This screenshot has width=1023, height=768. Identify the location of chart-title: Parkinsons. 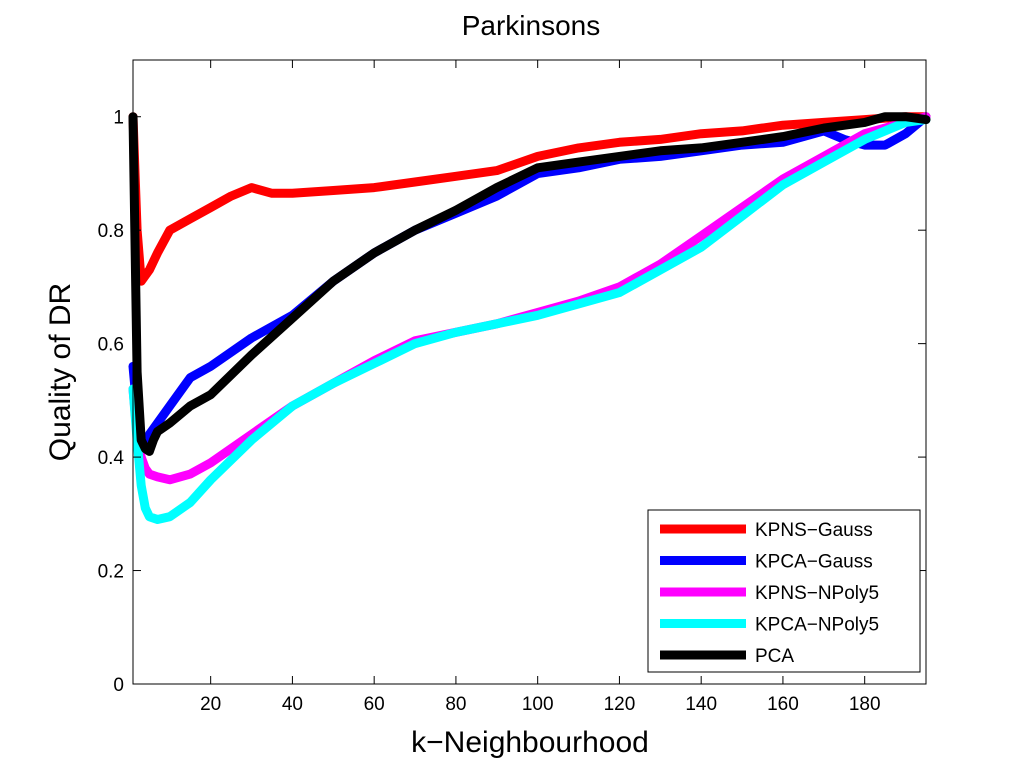
(531, 25).